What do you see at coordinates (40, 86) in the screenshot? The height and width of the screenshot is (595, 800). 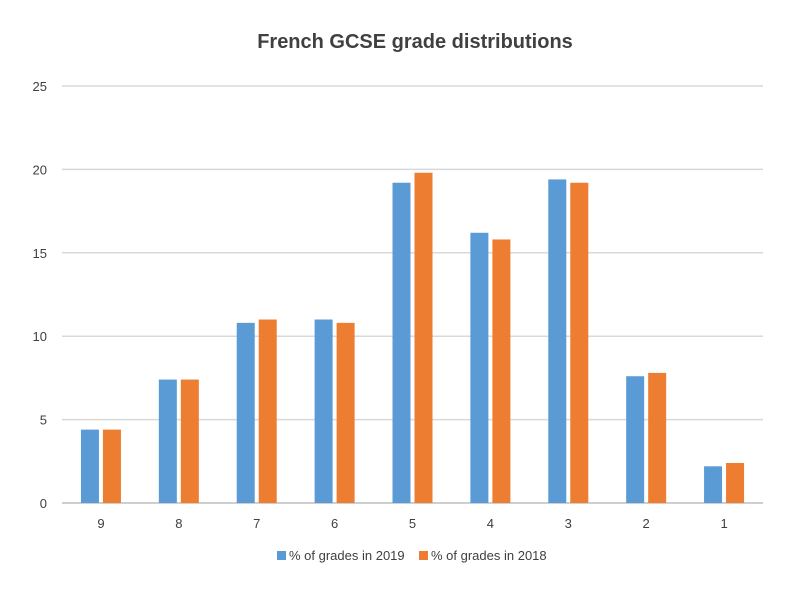 I see `y-tick-label: 25` at bounding box center [40, 86].